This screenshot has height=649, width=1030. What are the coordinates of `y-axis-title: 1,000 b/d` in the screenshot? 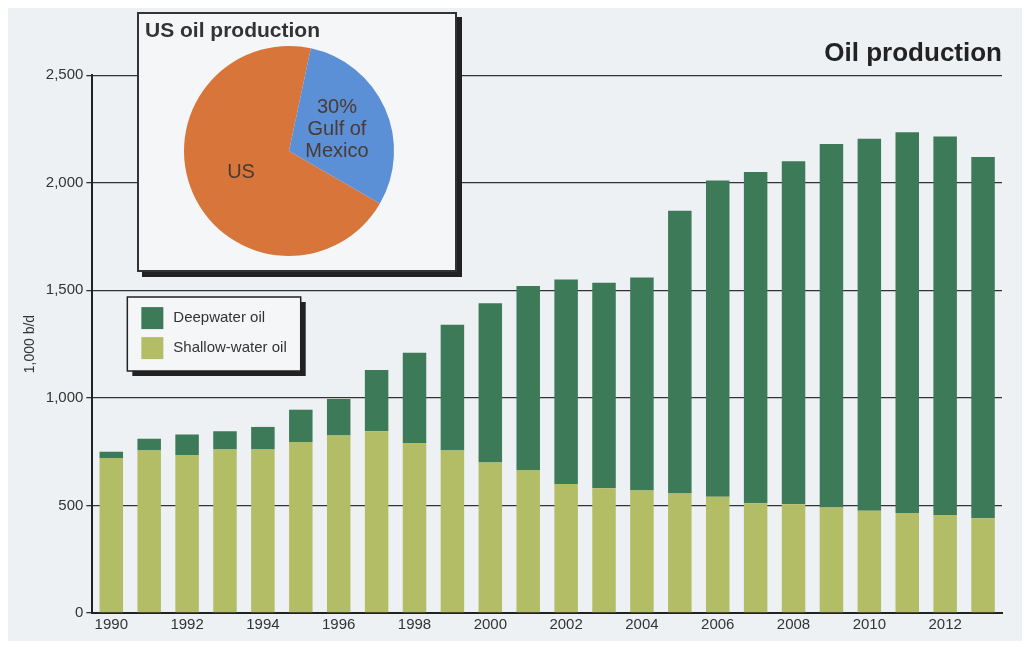 It's located at (29, 344).